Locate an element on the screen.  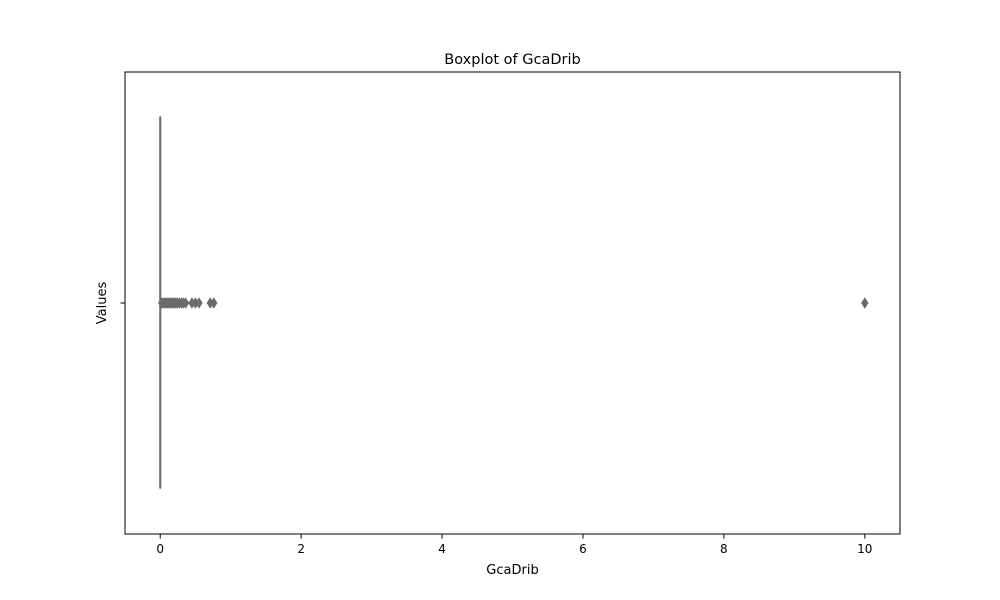
chart-title: Boxplot of GcaDrib is located at coordinates (512, 60).